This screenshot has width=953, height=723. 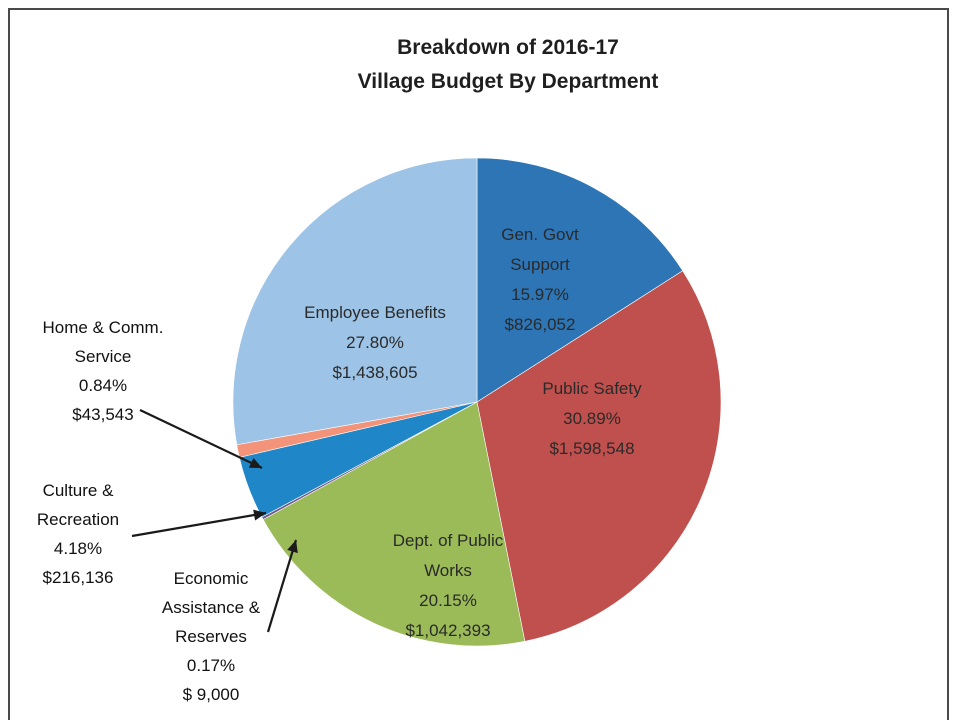 I want to click on pie-slice-dept-of-public-works, so click(x=394, y=524).